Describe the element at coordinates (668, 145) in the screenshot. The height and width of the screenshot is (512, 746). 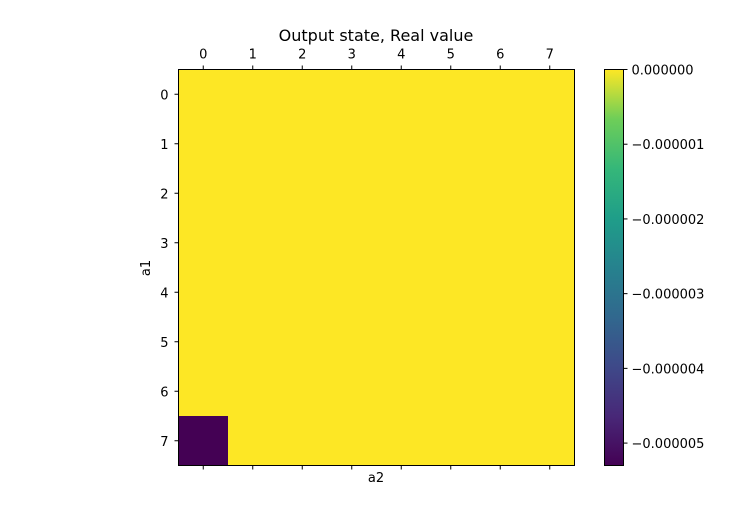
I see `colorbar-tick-label: −0.000001` at that location.